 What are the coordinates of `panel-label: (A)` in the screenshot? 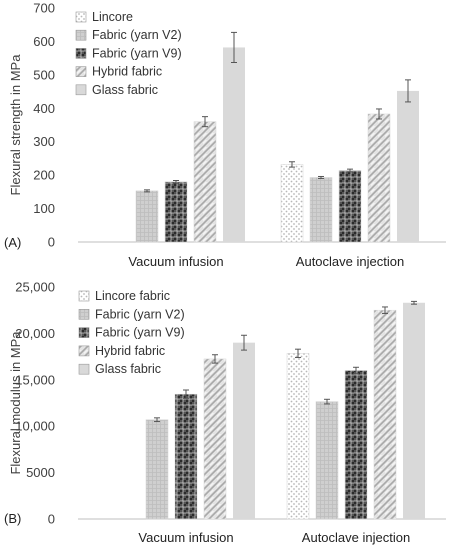 It's located at (12, 242).